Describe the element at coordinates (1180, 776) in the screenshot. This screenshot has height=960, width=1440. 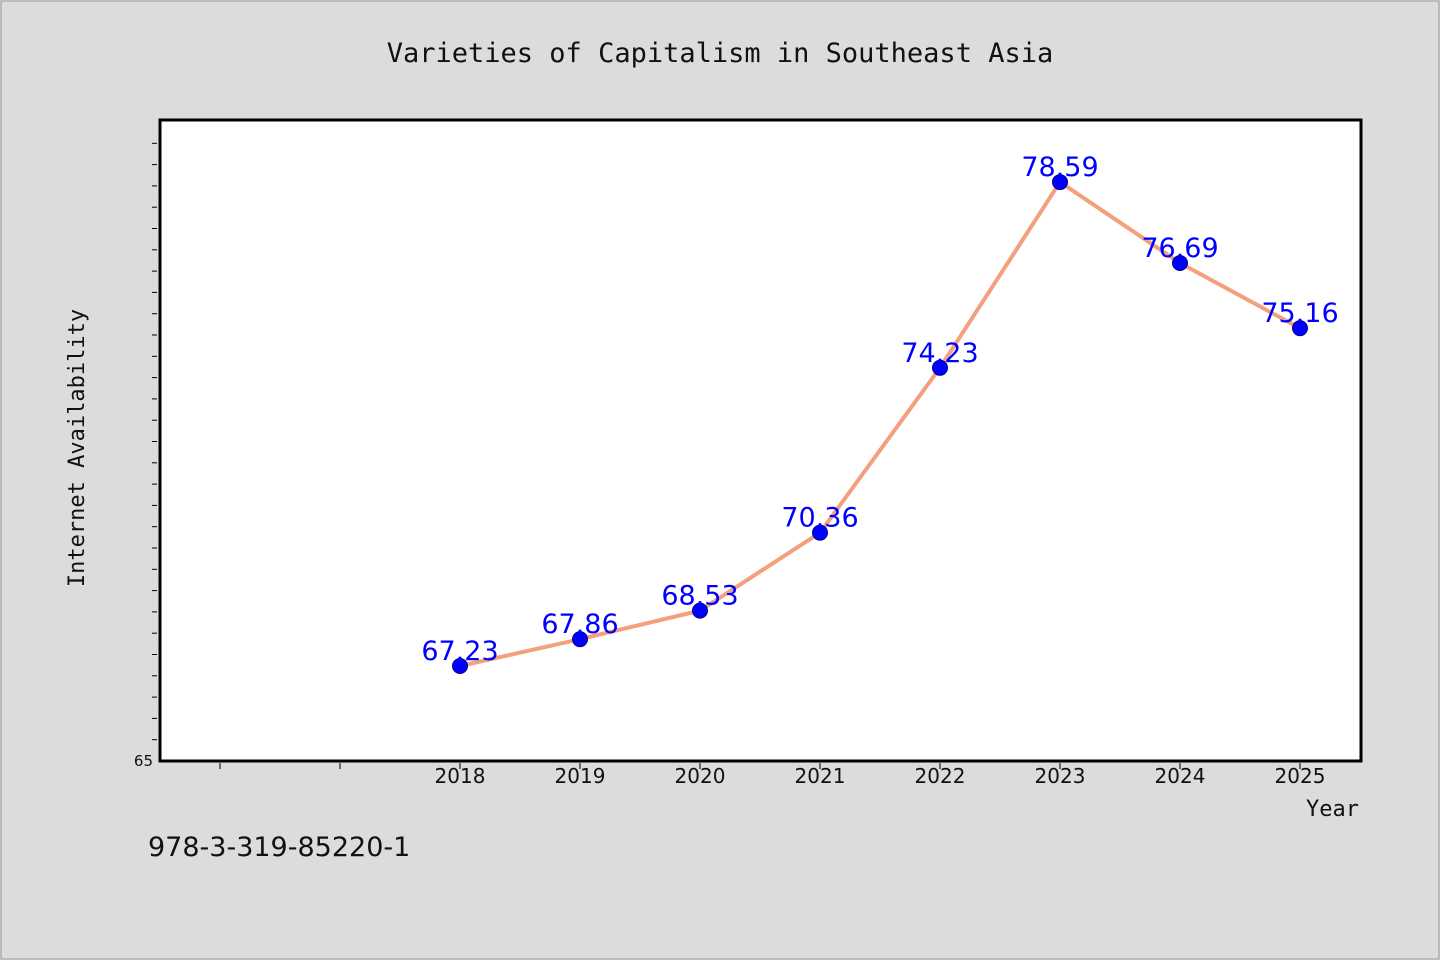
I see `x-tick-label: 2024` at that location.